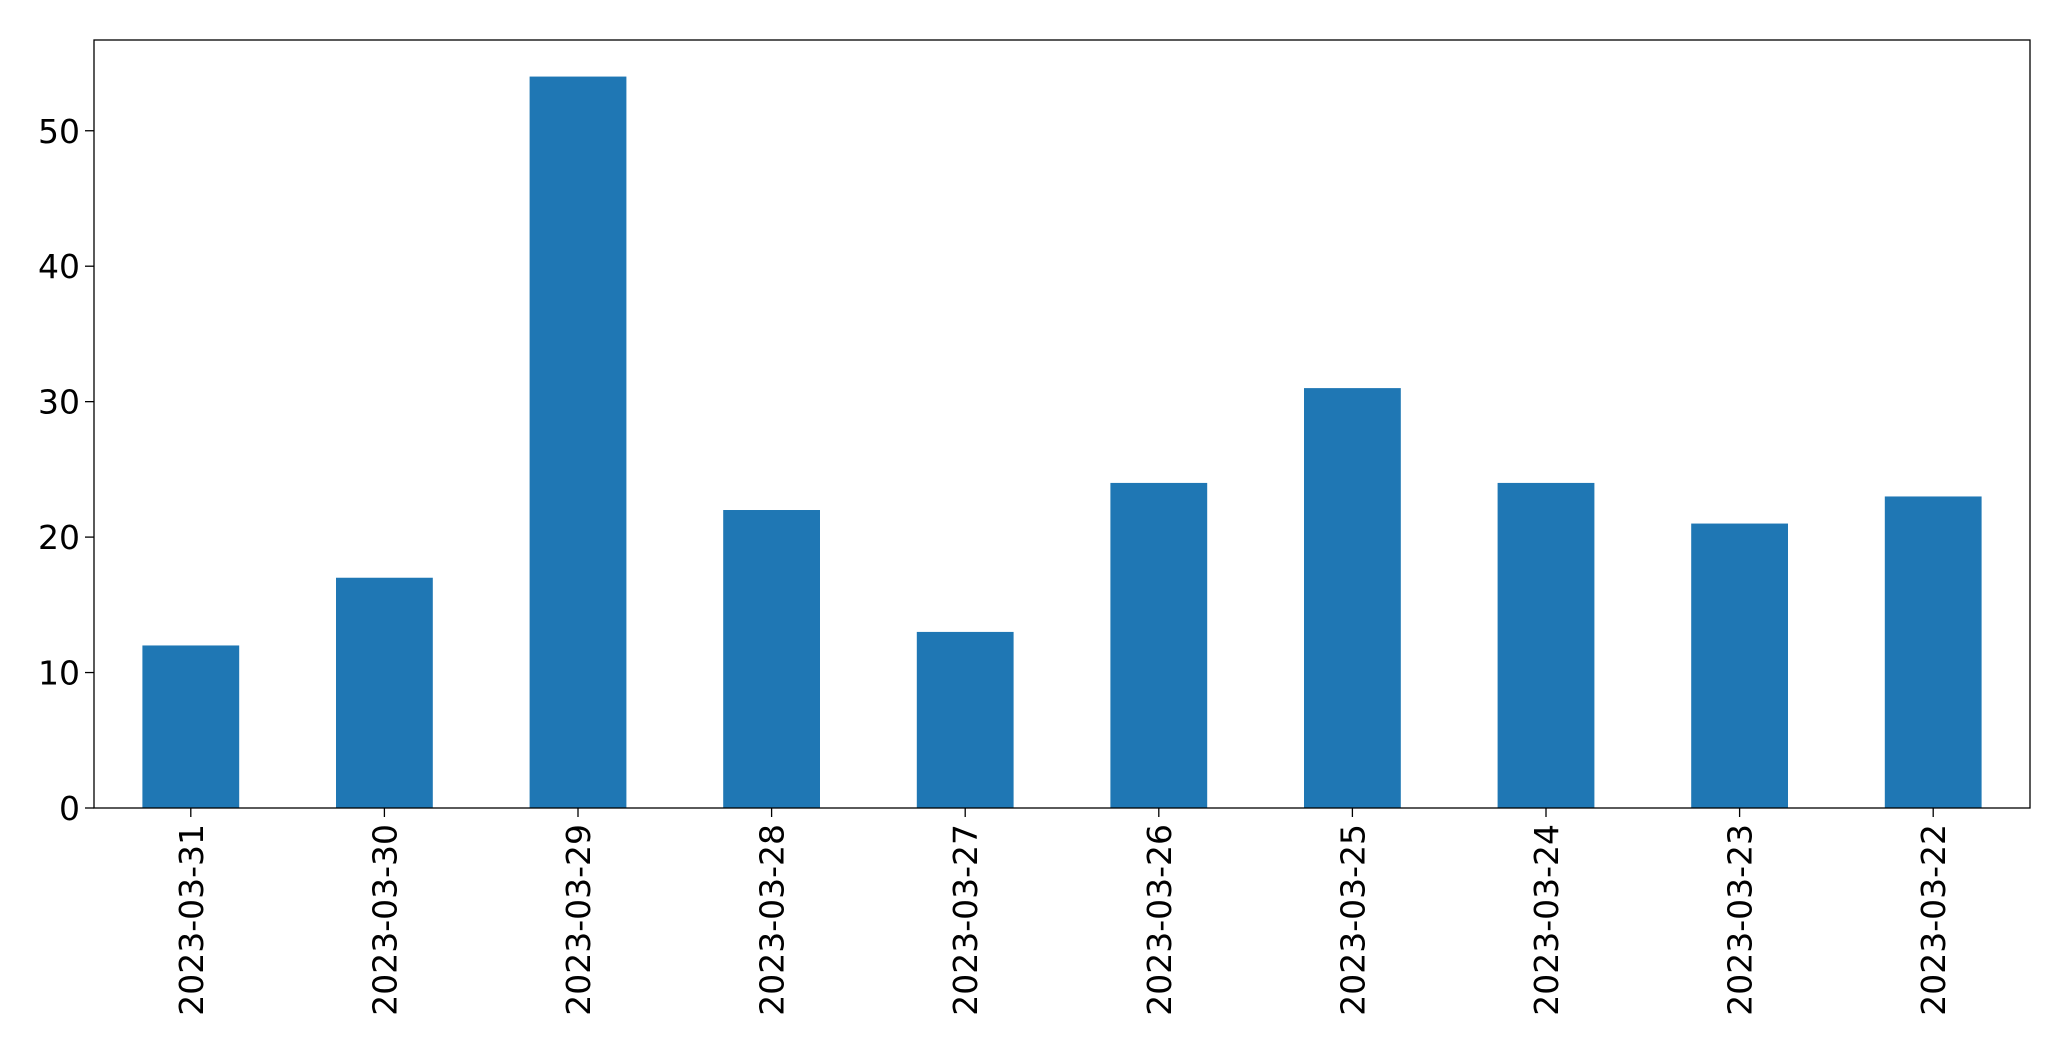 The image size is (2071, 1061). I want to click on x-tick-label: 2023-03-30, so click(384, 920).